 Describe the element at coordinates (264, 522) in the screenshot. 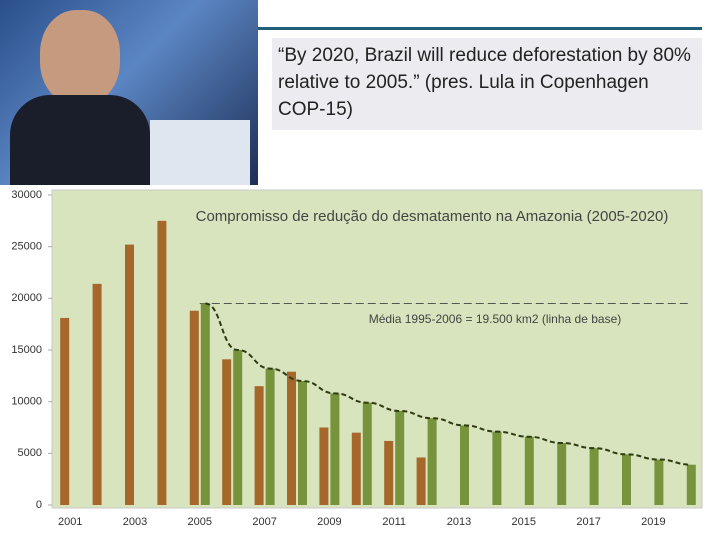

I see `x-tick-label: 2007` at that location.